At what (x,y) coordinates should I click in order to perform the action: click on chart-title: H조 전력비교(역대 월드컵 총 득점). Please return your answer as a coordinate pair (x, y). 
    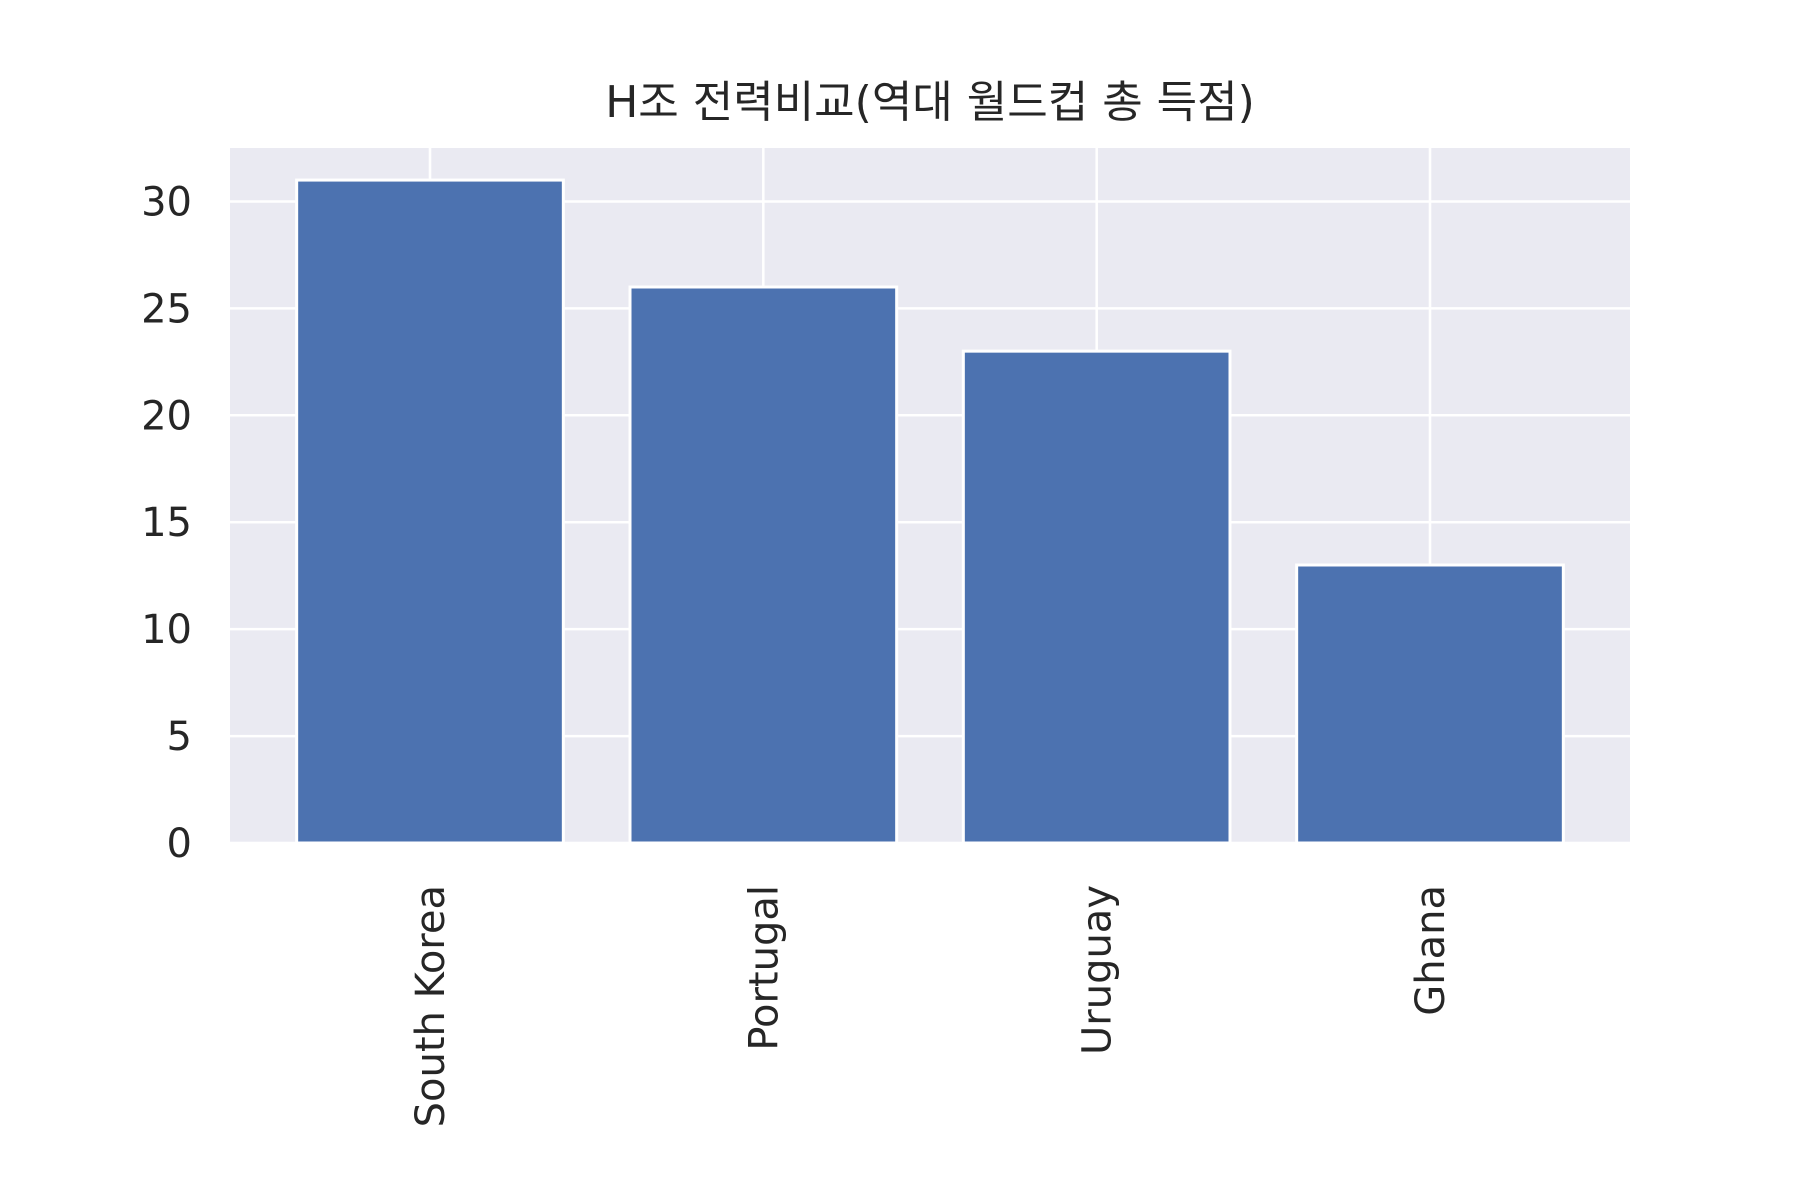
    Looking at the image, I should click on (930, 102).